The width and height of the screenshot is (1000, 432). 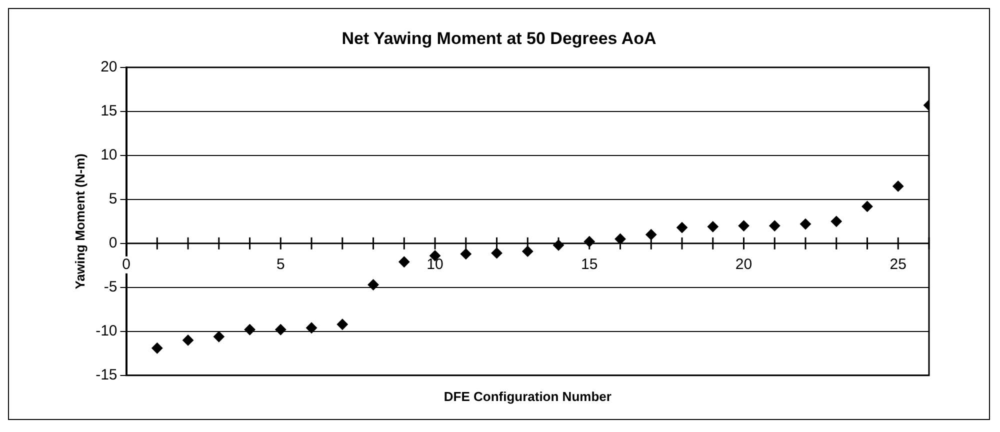 I want to click on x-tick-label: 15, so click(x=589, y=265).